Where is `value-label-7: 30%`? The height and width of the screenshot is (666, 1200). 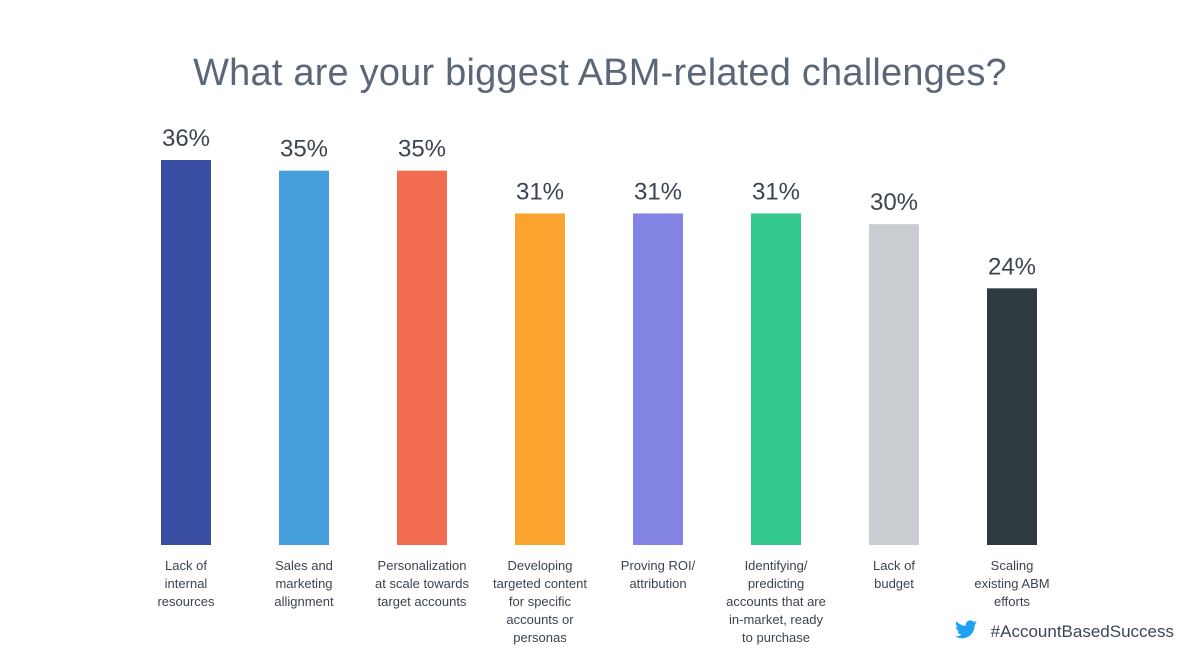 value-label-7: 30% is located at coordinates (894, 202).